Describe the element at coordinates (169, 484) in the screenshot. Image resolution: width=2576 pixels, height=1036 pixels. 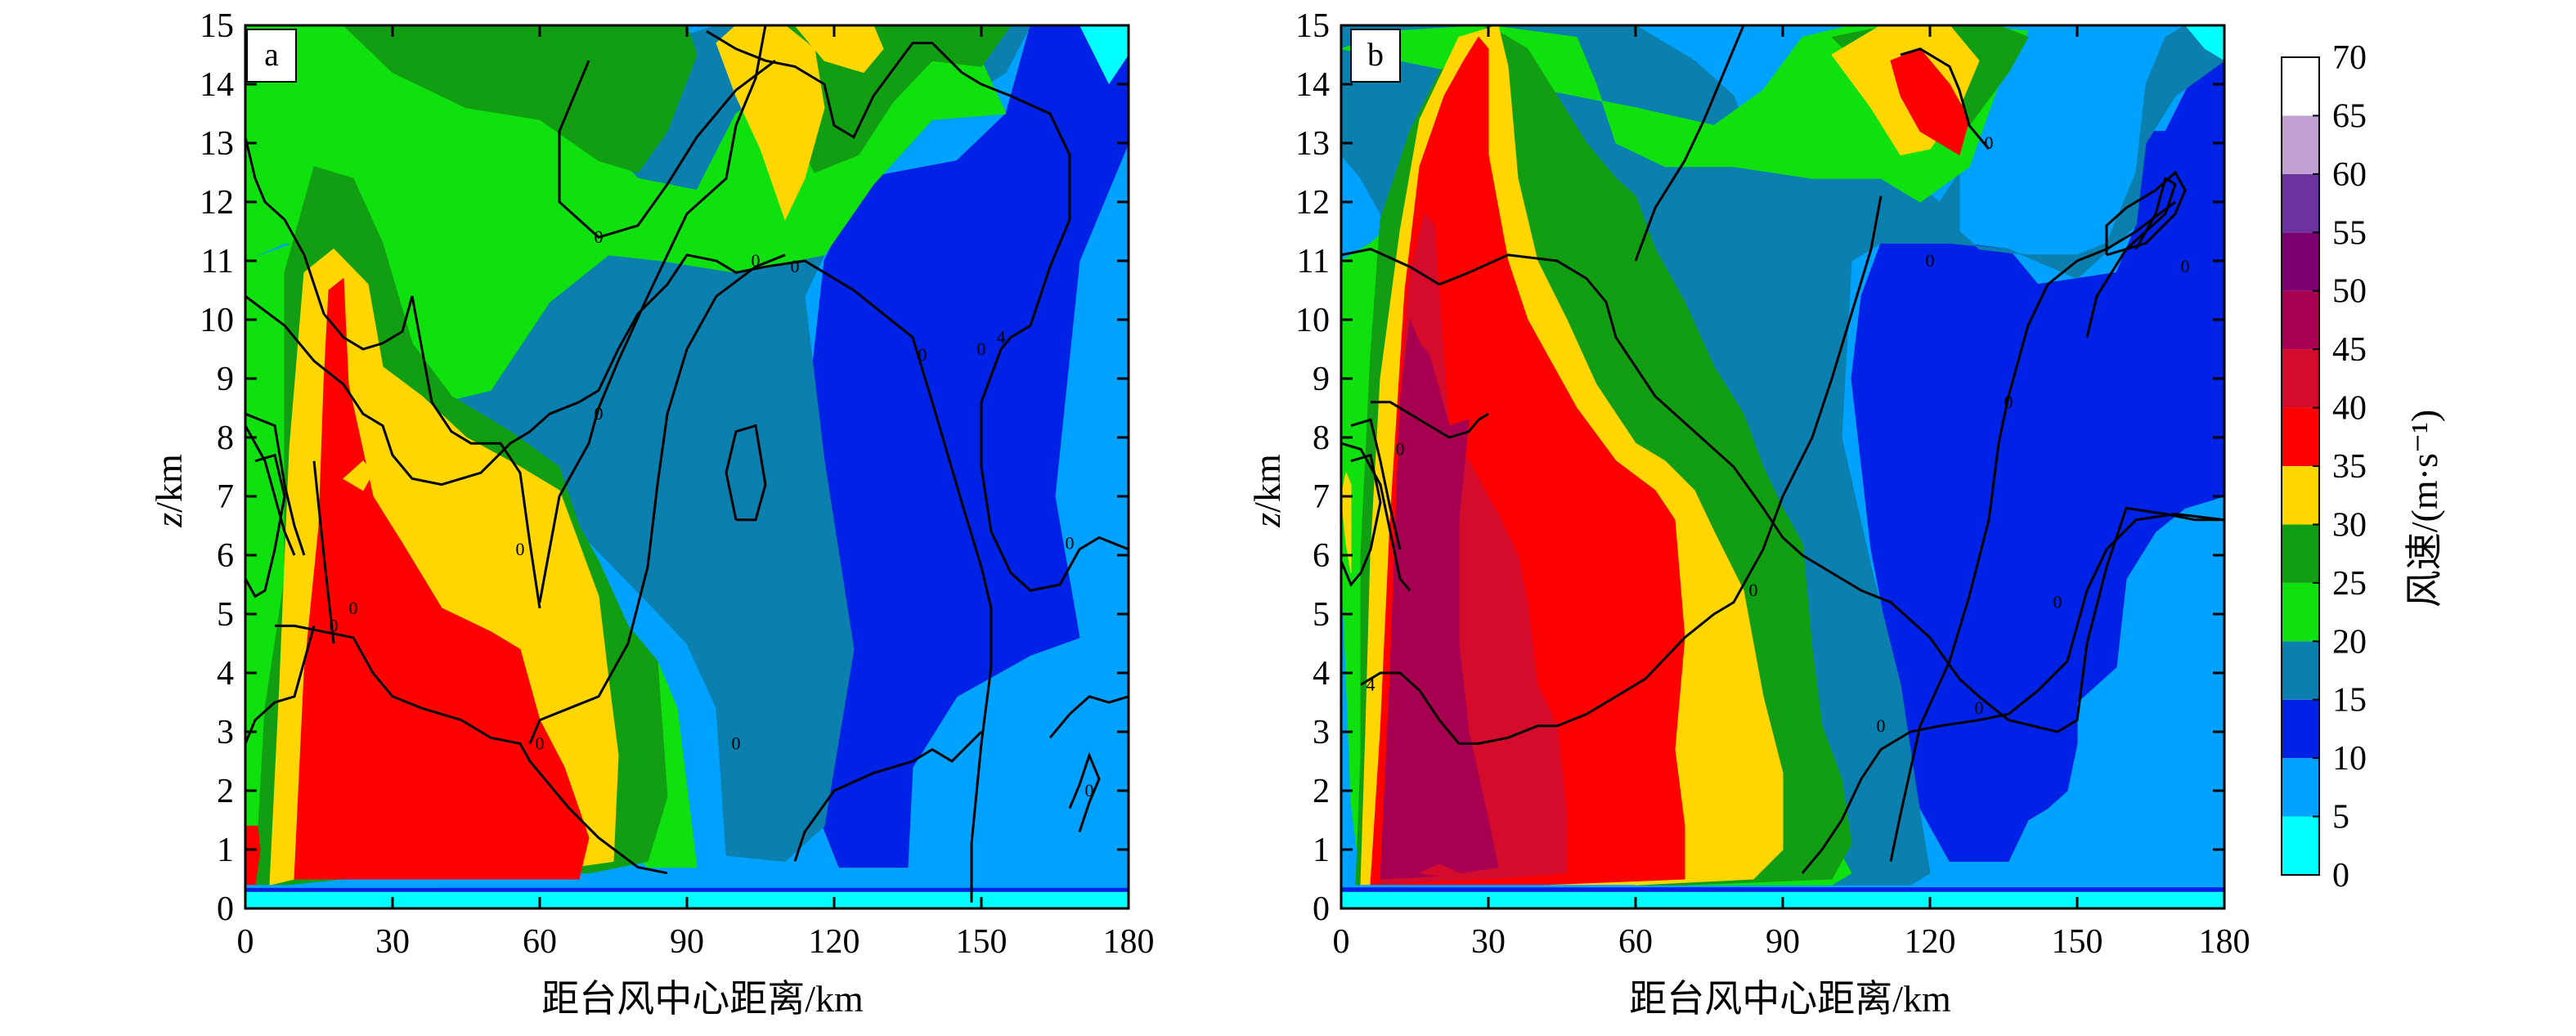
I see `y-axis-unit-a: /km` at that location.